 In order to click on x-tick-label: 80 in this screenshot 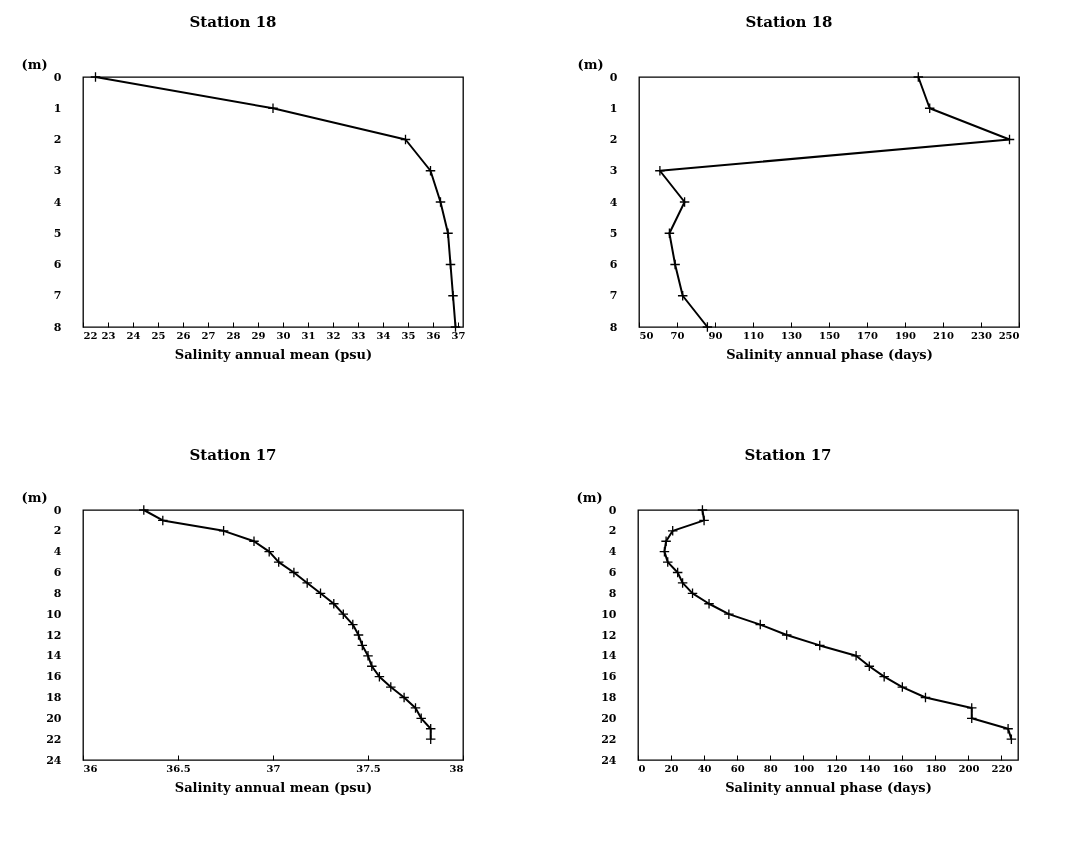, I will do `click(770, 768)`.